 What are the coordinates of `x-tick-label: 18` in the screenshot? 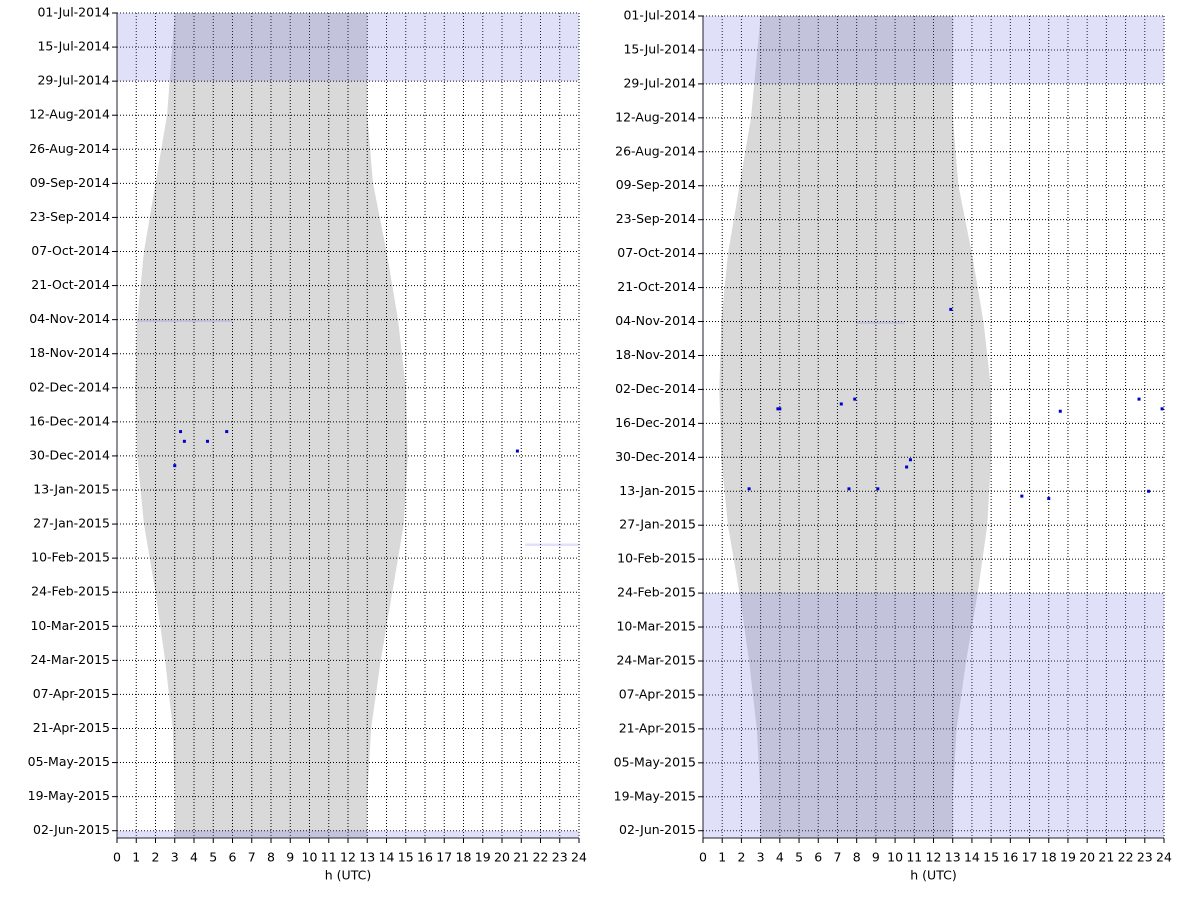 It's located at (464, 857).